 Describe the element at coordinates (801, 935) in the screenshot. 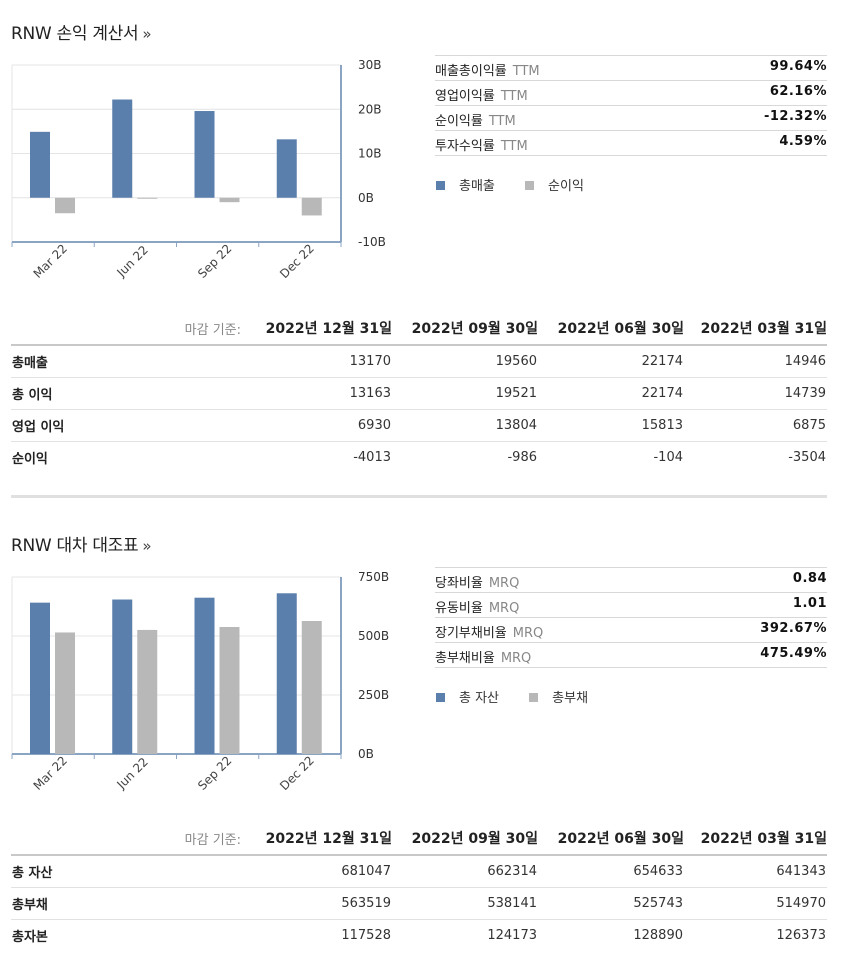

I see `row-value: 126373` at that location.